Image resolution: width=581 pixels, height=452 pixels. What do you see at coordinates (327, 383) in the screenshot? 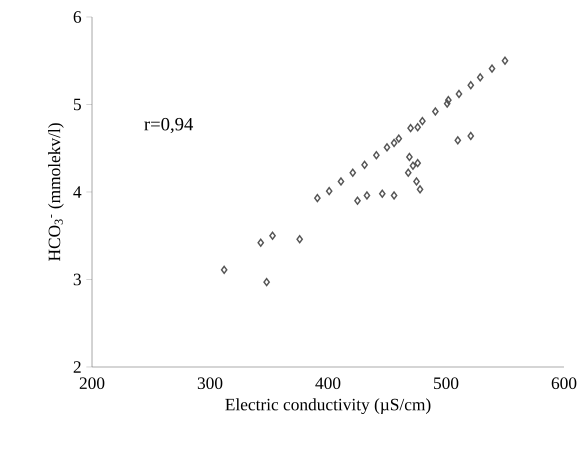
I see `x-tick-label: 400` at bounding box center [327, 383].